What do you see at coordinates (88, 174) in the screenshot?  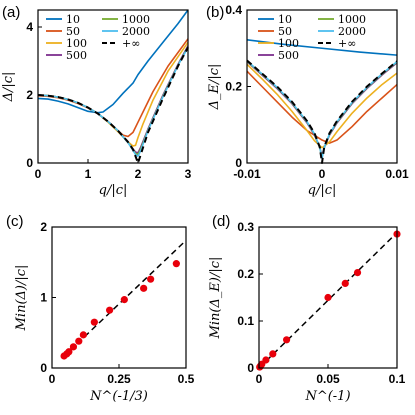 I see `x-tick-label: 1` at bounding box center [88, 174].